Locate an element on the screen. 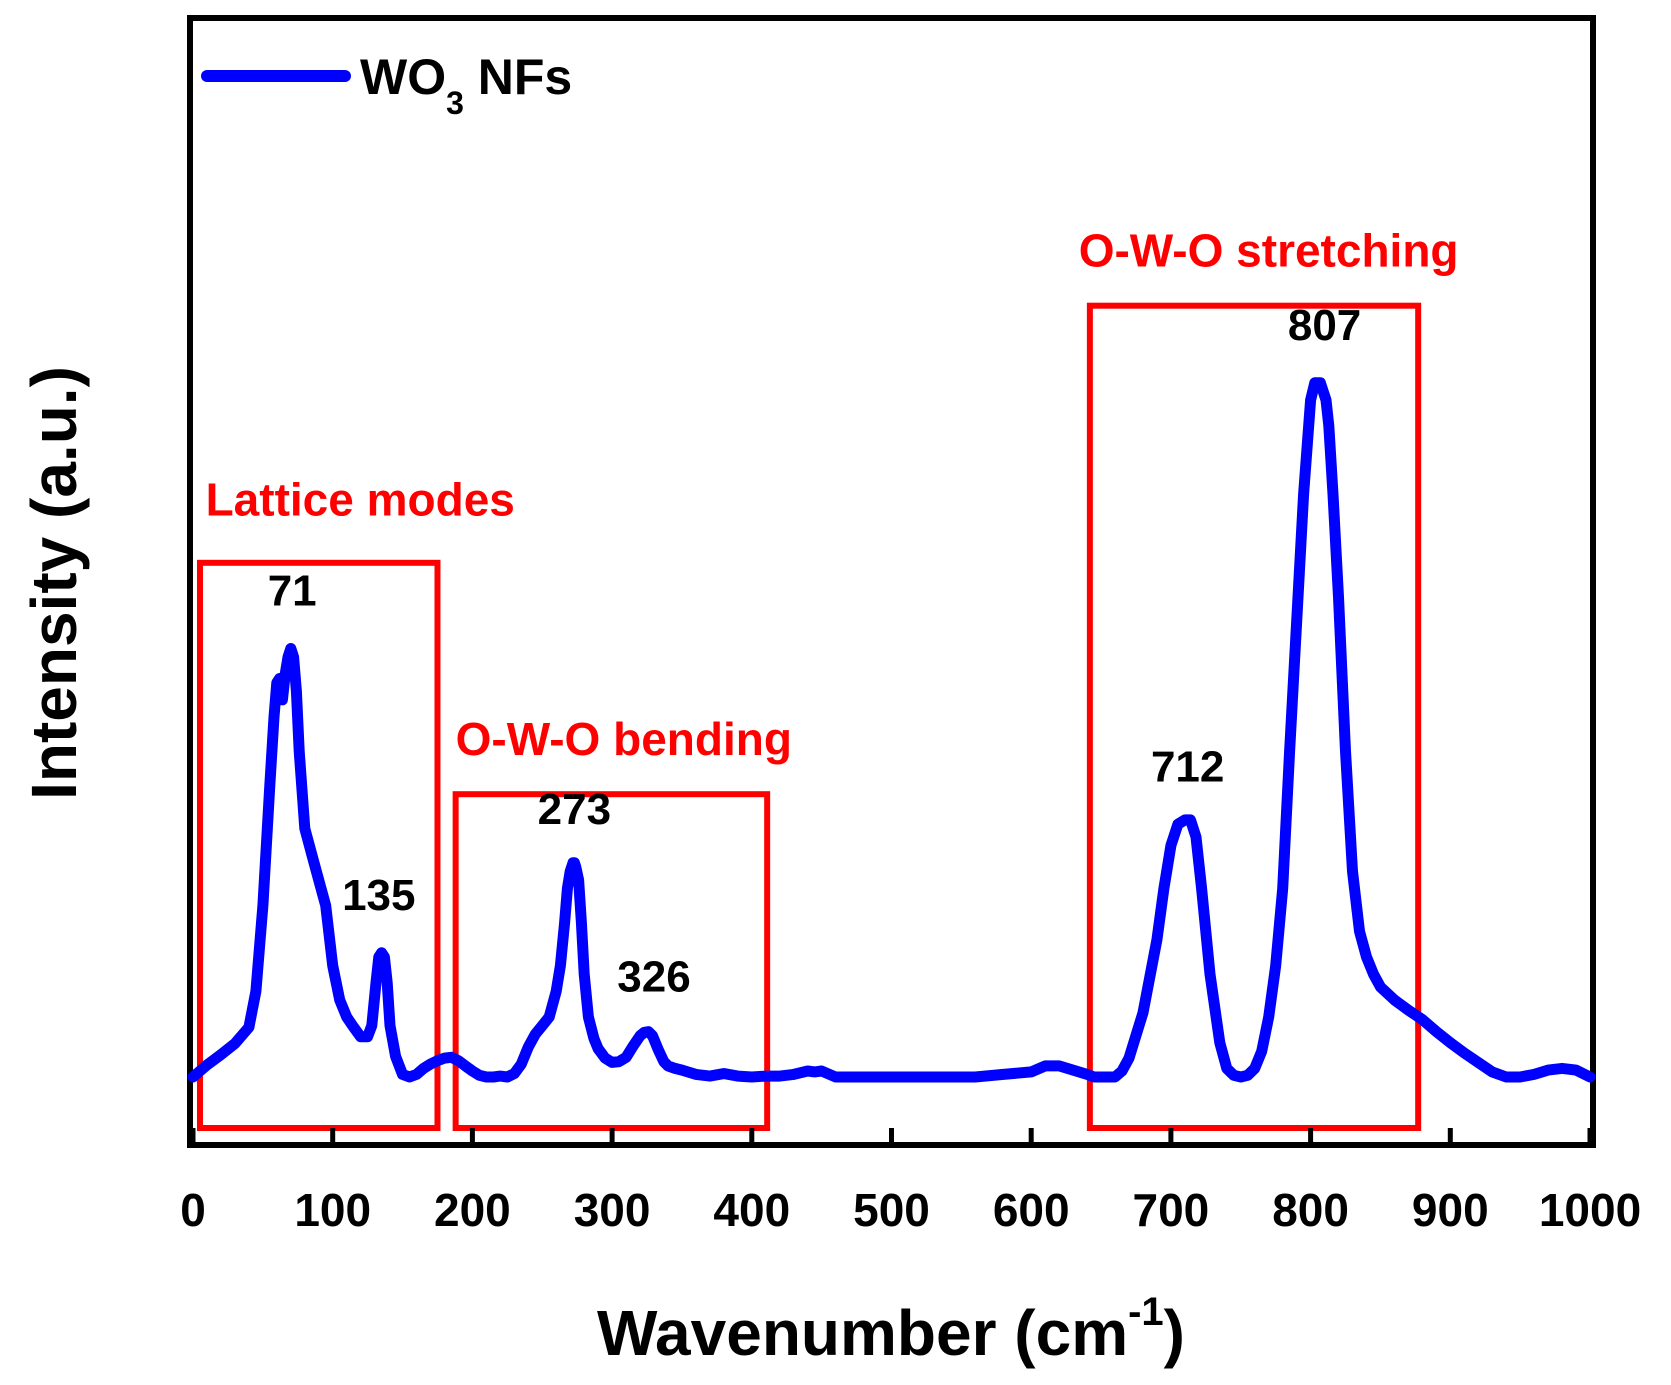 The image size is (1671, 1385). x-axis-title: Wavenumber (cm-1) is located at coordinates (891, 1329).